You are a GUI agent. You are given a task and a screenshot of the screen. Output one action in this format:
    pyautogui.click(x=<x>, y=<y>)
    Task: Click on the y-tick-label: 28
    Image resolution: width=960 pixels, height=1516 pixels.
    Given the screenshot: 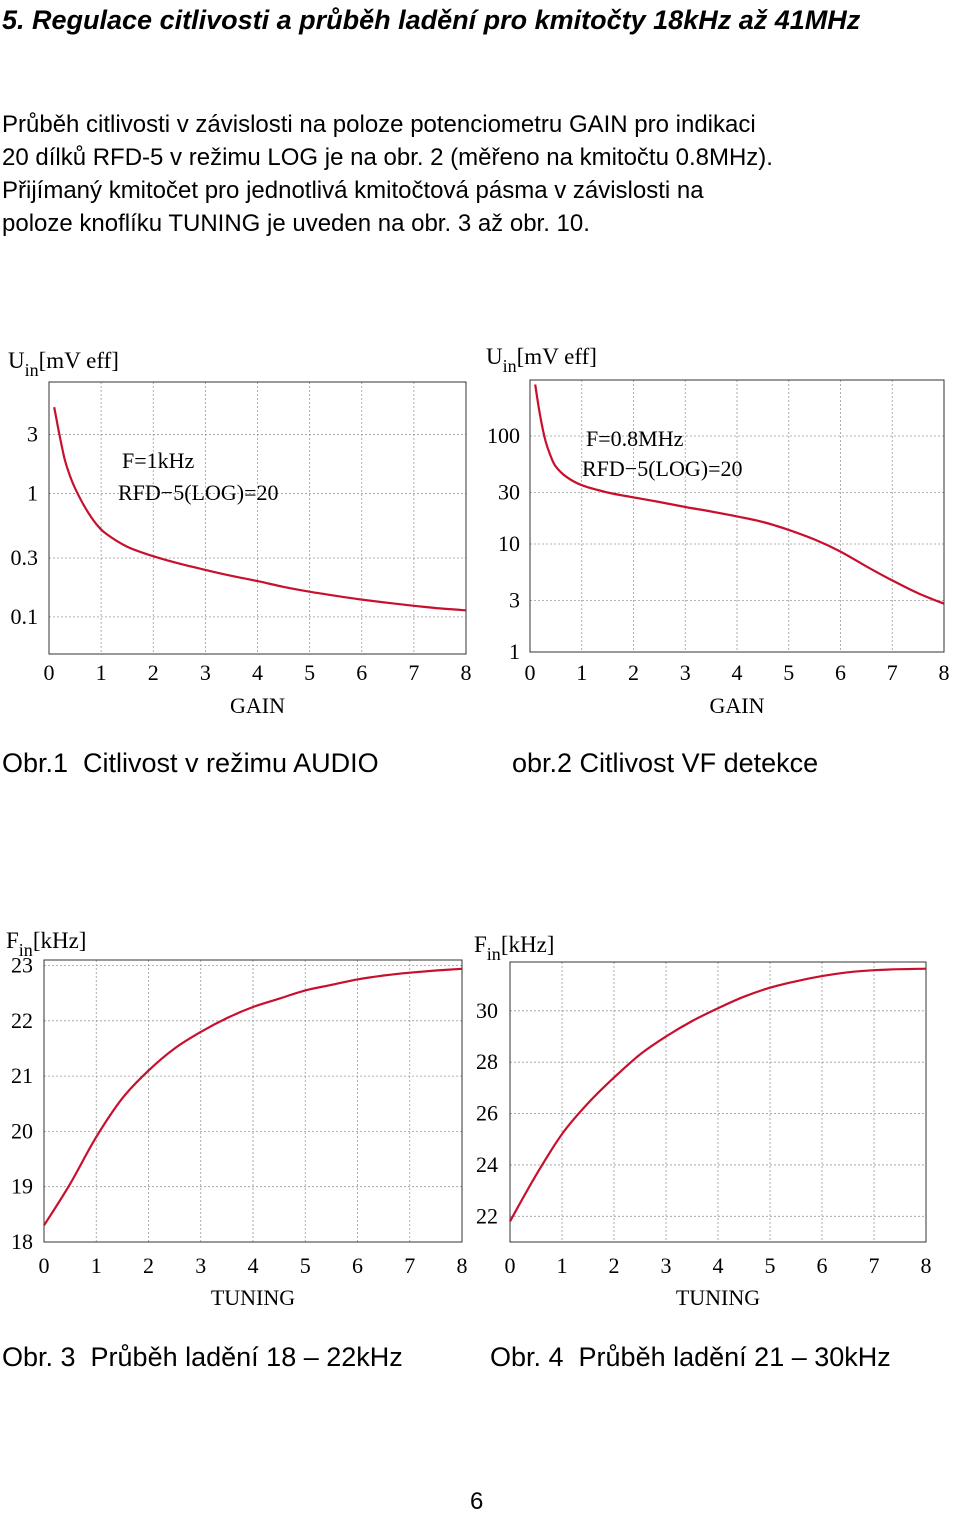 What is the action you would take?
    pyautogui.click(x=487, y=1061)
    